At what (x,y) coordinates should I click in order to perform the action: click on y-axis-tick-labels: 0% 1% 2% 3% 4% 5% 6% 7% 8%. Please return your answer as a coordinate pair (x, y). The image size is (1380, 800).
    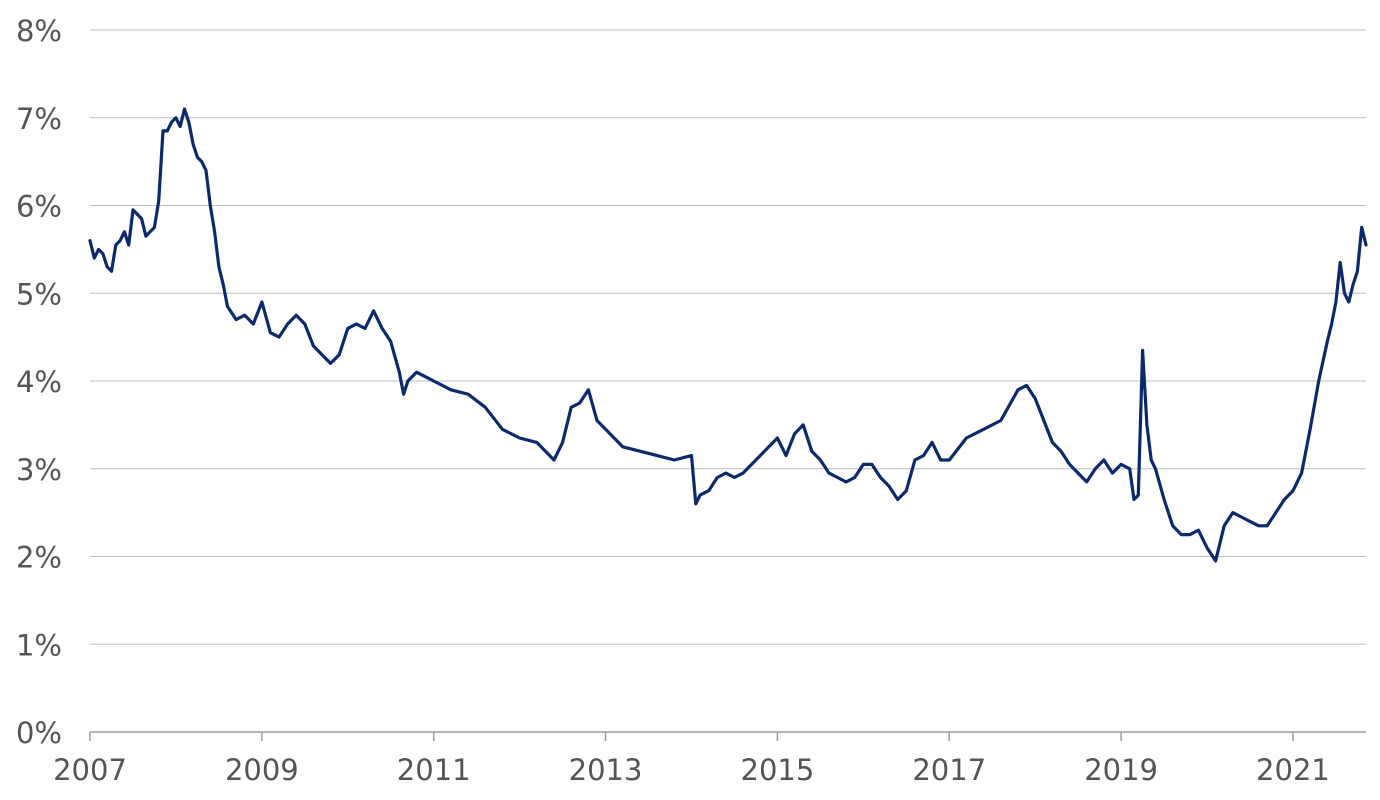
    Looking at the image, I should click on (39, 382).